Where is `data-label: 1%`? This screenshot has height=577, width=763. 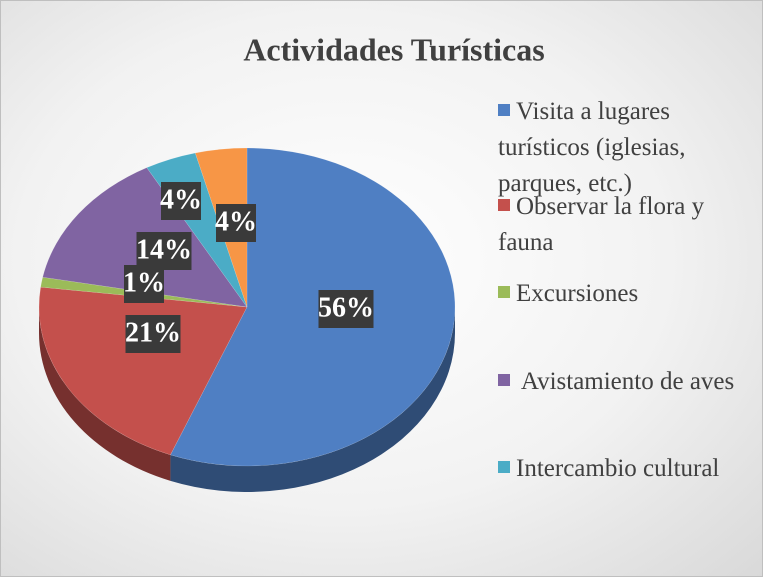
data-label: 1% is located at coordinates (144, 282).